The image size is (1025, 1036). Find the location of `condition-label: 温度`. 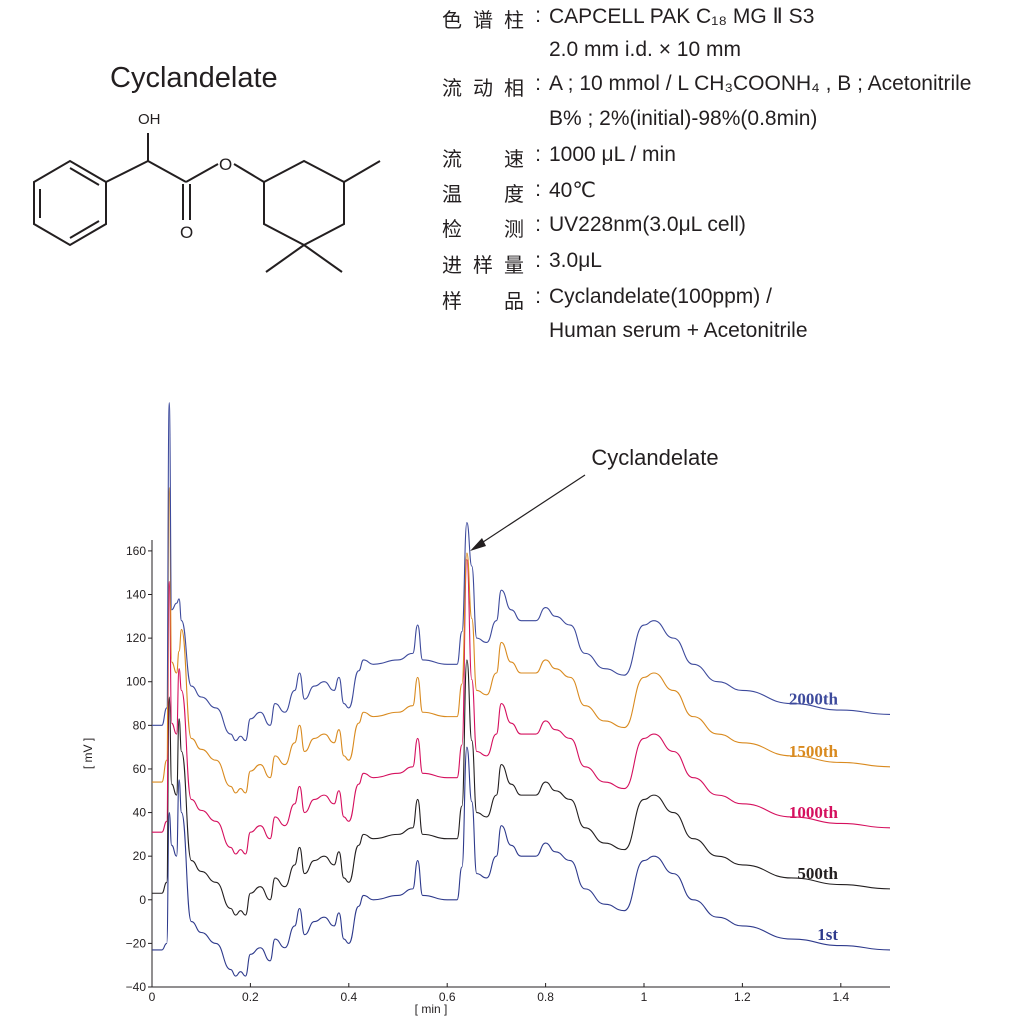

condition-label: 温度 is located at coordinates (483, 194).